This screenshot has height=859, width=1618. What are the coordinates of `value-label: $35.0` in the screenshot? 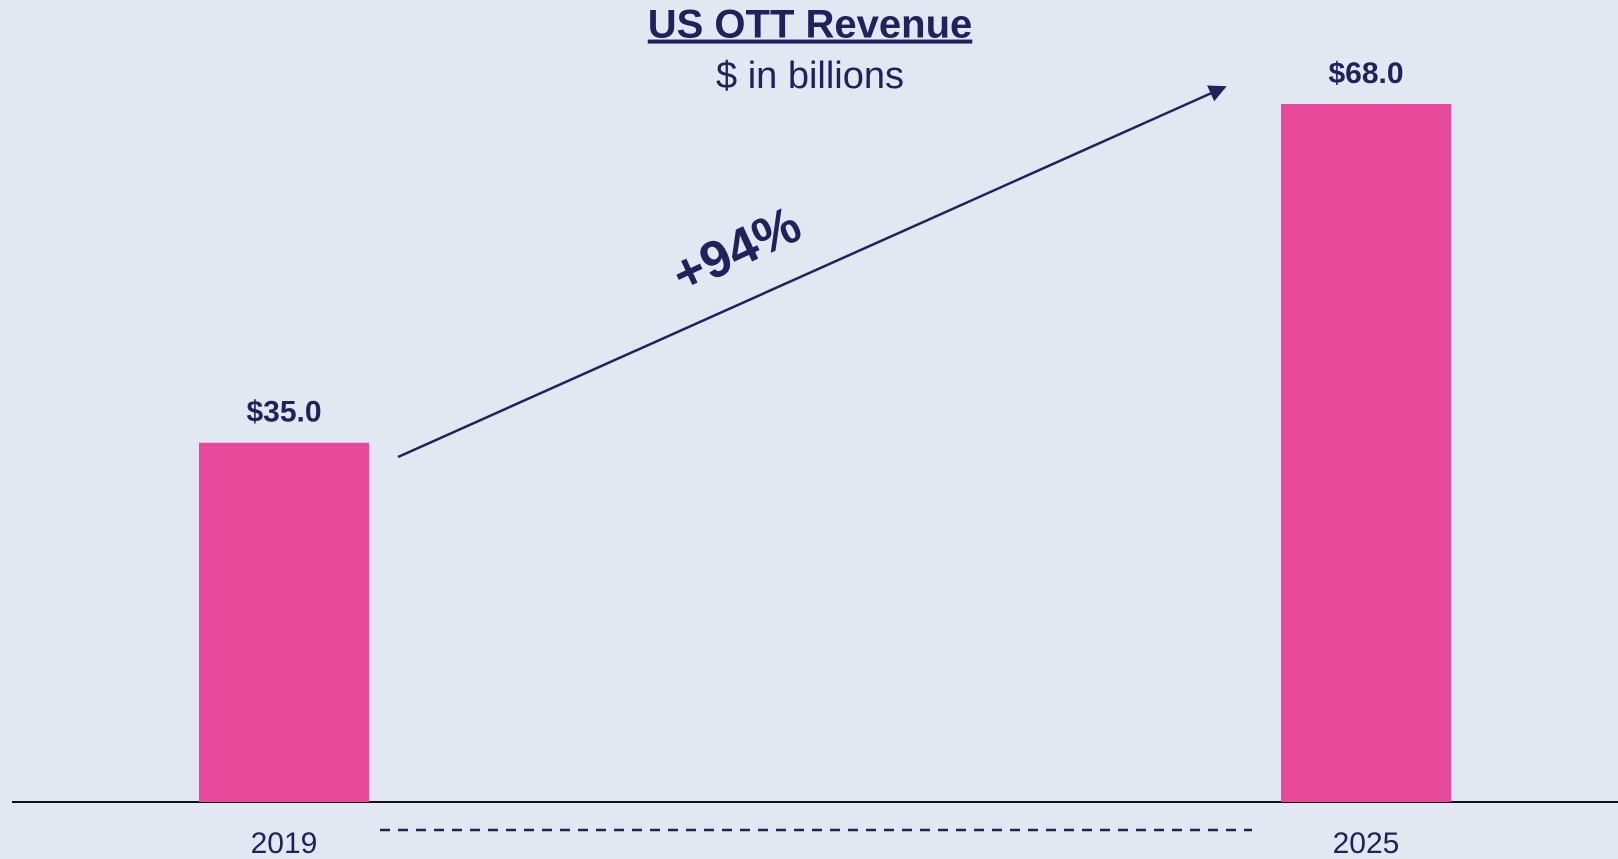 It's located at (283, 412).